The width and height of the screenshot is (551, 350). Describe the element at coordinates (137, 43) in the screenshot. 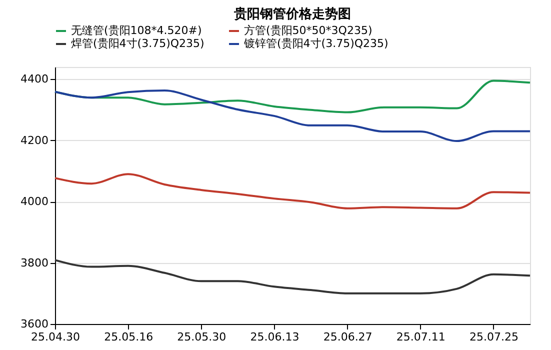

I see `legend-label: 焊管(贵阳4寸(3.75)Q235)` at that location.